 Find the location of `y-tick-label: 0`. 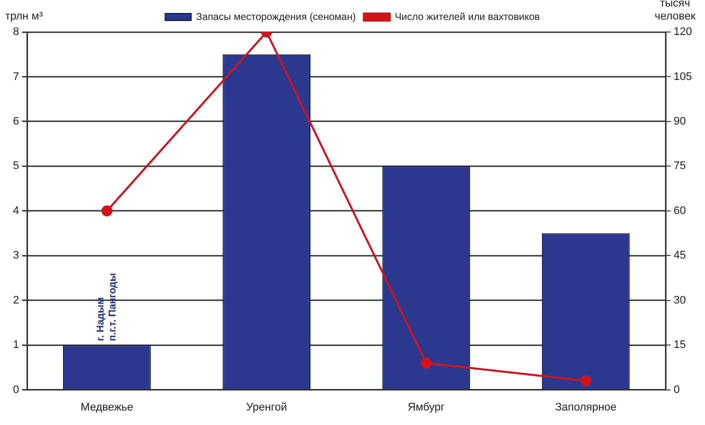

y-tick-label: 0 is located at coordinates (16, 390).